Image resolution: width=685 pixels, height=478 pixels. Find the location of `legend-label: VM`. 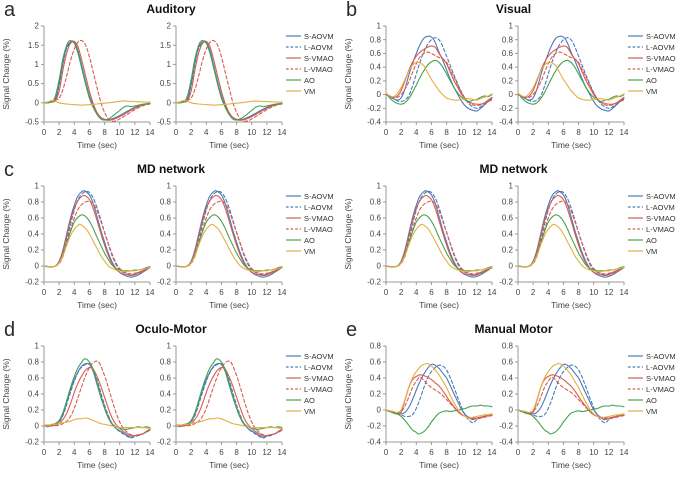

legend-label: VM is located at coordinates (310, 411).